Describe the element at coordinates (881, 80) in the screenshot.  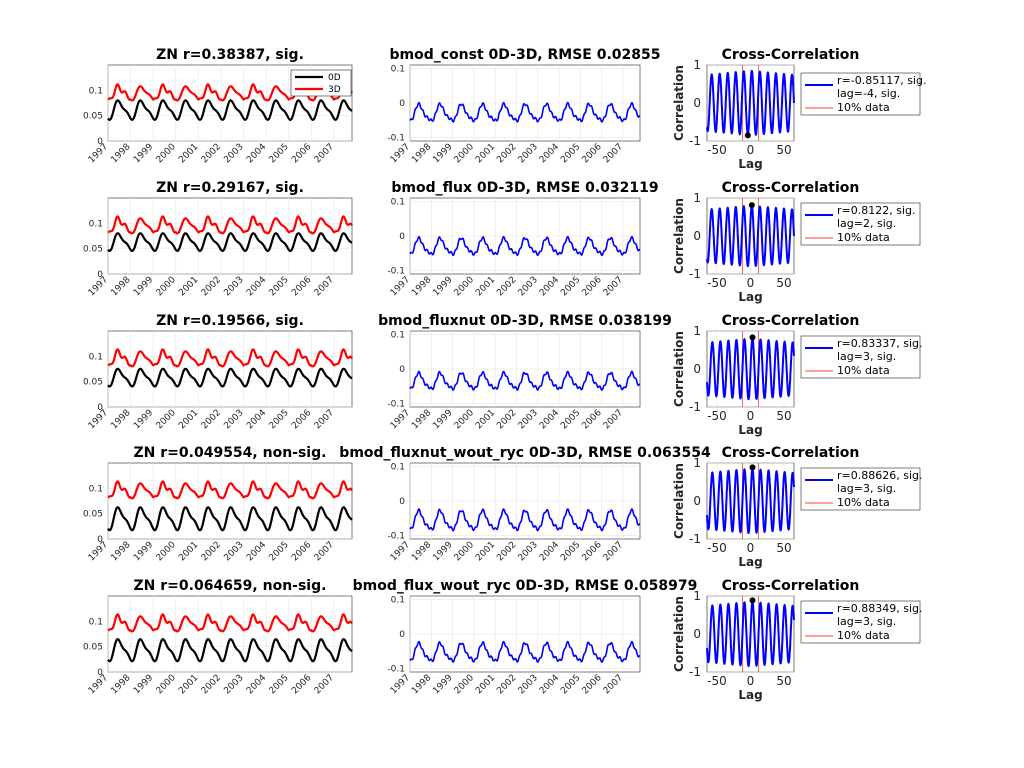
I see `legend-label-r: r=-0.85117, sig.` at that location.